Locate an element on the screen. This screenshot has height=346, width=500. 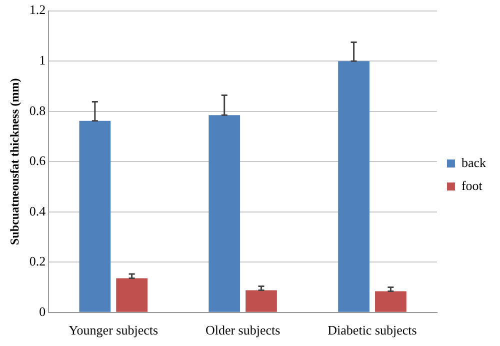
y-tick-label: 0.8 is located at coordinates (37, 110).